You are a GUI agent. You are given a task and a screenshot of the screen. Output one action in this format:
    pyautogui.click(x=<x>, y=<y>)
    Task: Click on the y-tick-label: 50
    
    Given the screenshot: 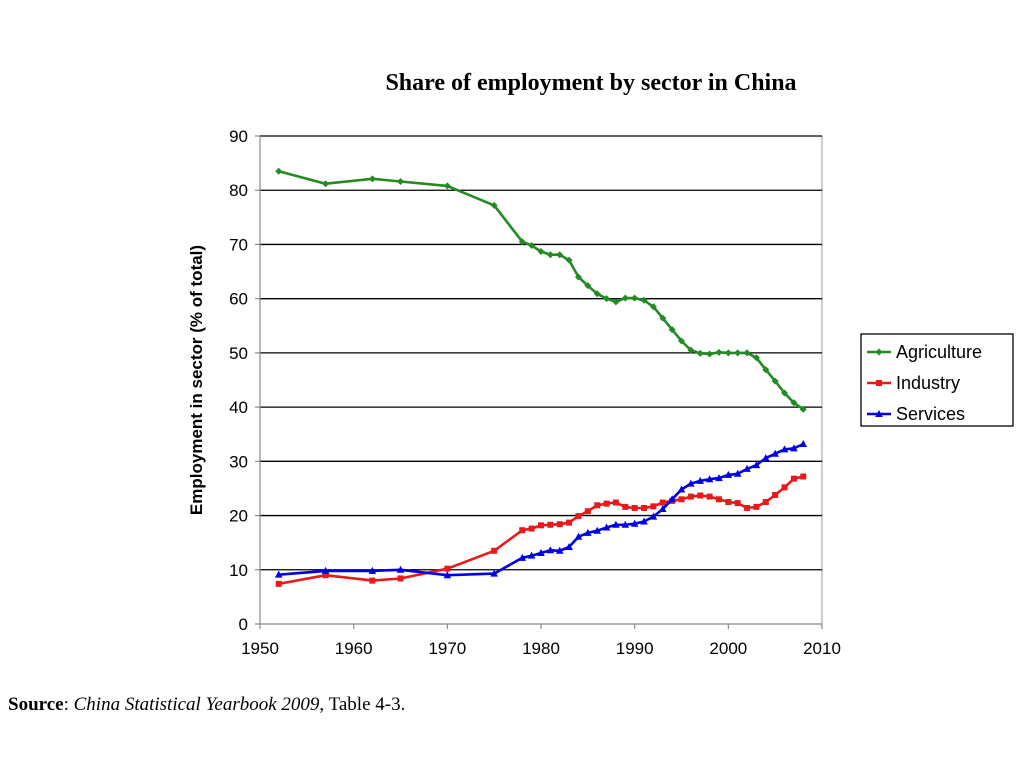 What is the action you would take?
    pyautogui.click(x=238, y=353)
    